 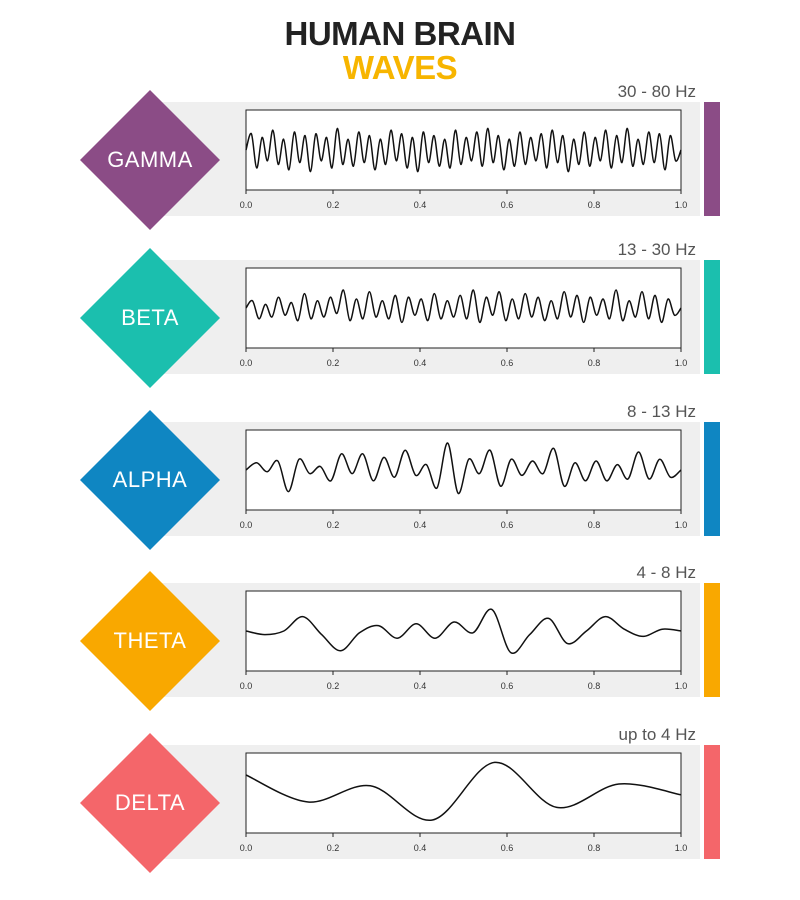 I want to click on band-frequency: 4 - 8 Hz, so click(x=666, y=572).